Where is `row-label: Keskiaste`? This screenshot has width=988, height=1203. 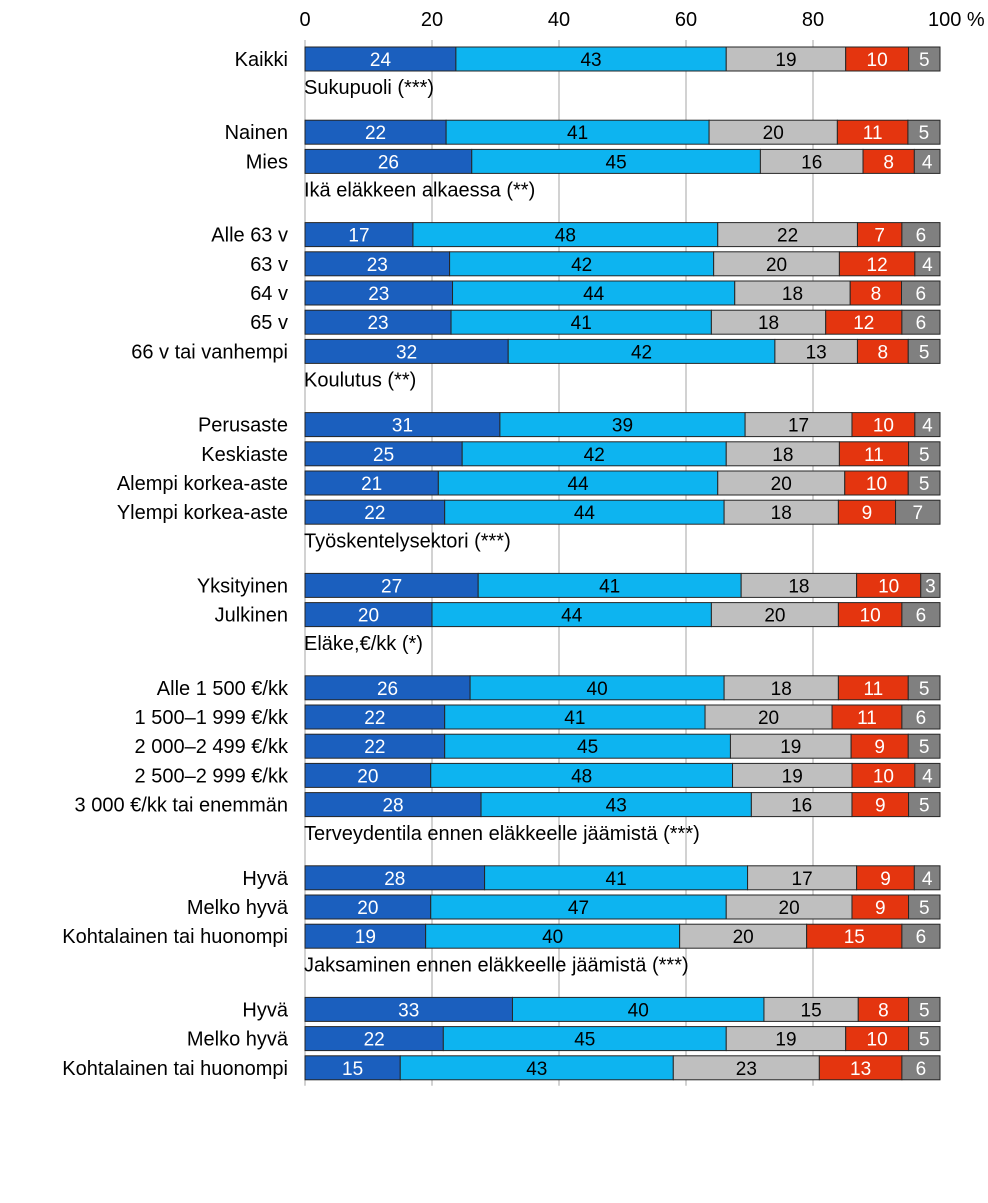 row-label: Keskiaste is located at coordinates (244, 455).